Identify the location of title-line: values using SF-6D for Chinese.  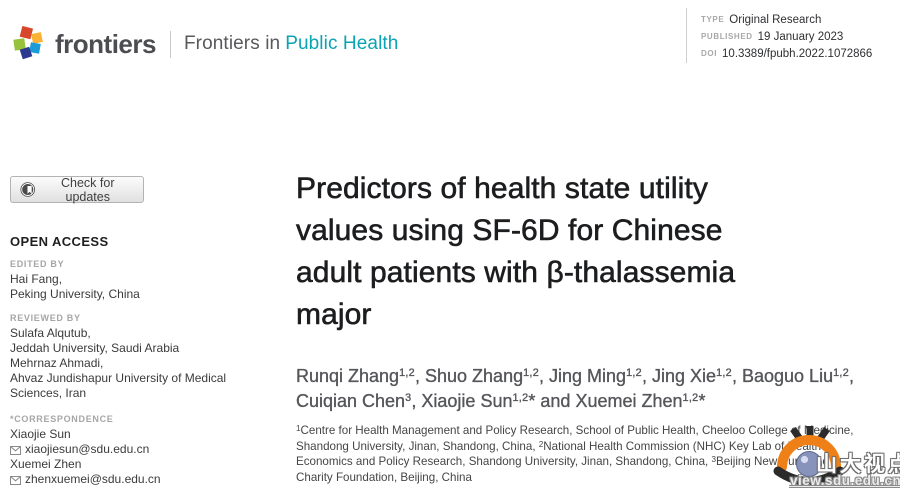
(509, 231).